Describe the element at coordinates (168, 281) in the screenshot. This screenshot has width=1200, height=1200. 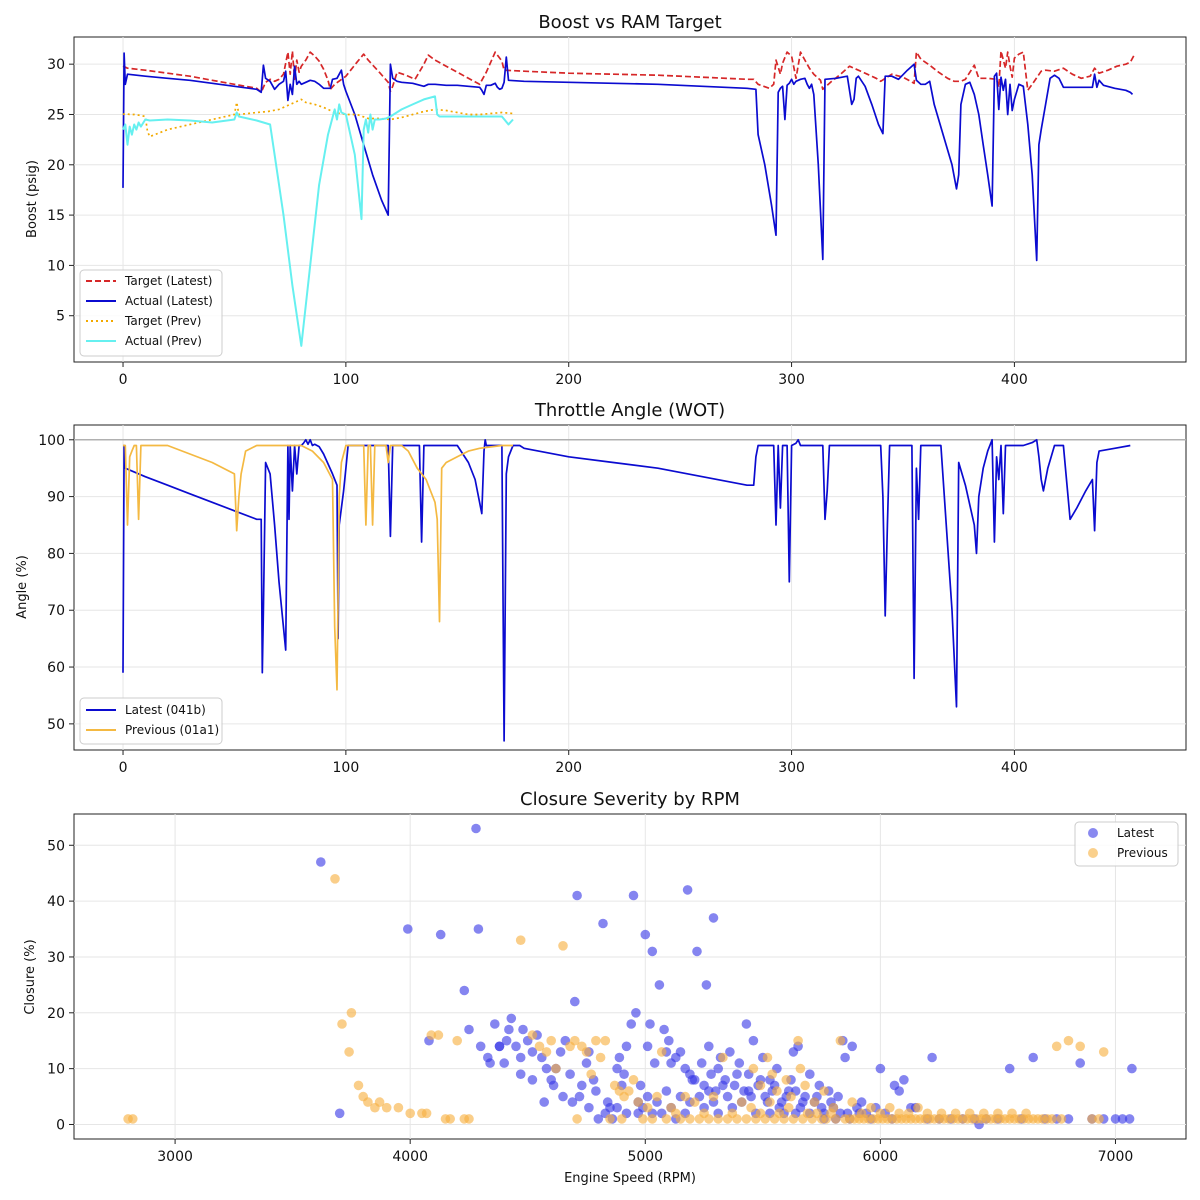
I see `legend-label-target-latest: Target (Latest)` at that location.